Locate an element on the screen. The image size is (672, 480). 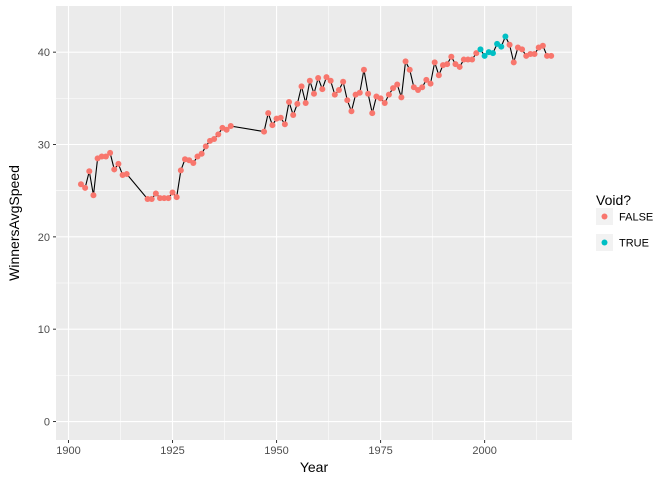
x-tick-label: 1950 is located at coordinates (276, 451).